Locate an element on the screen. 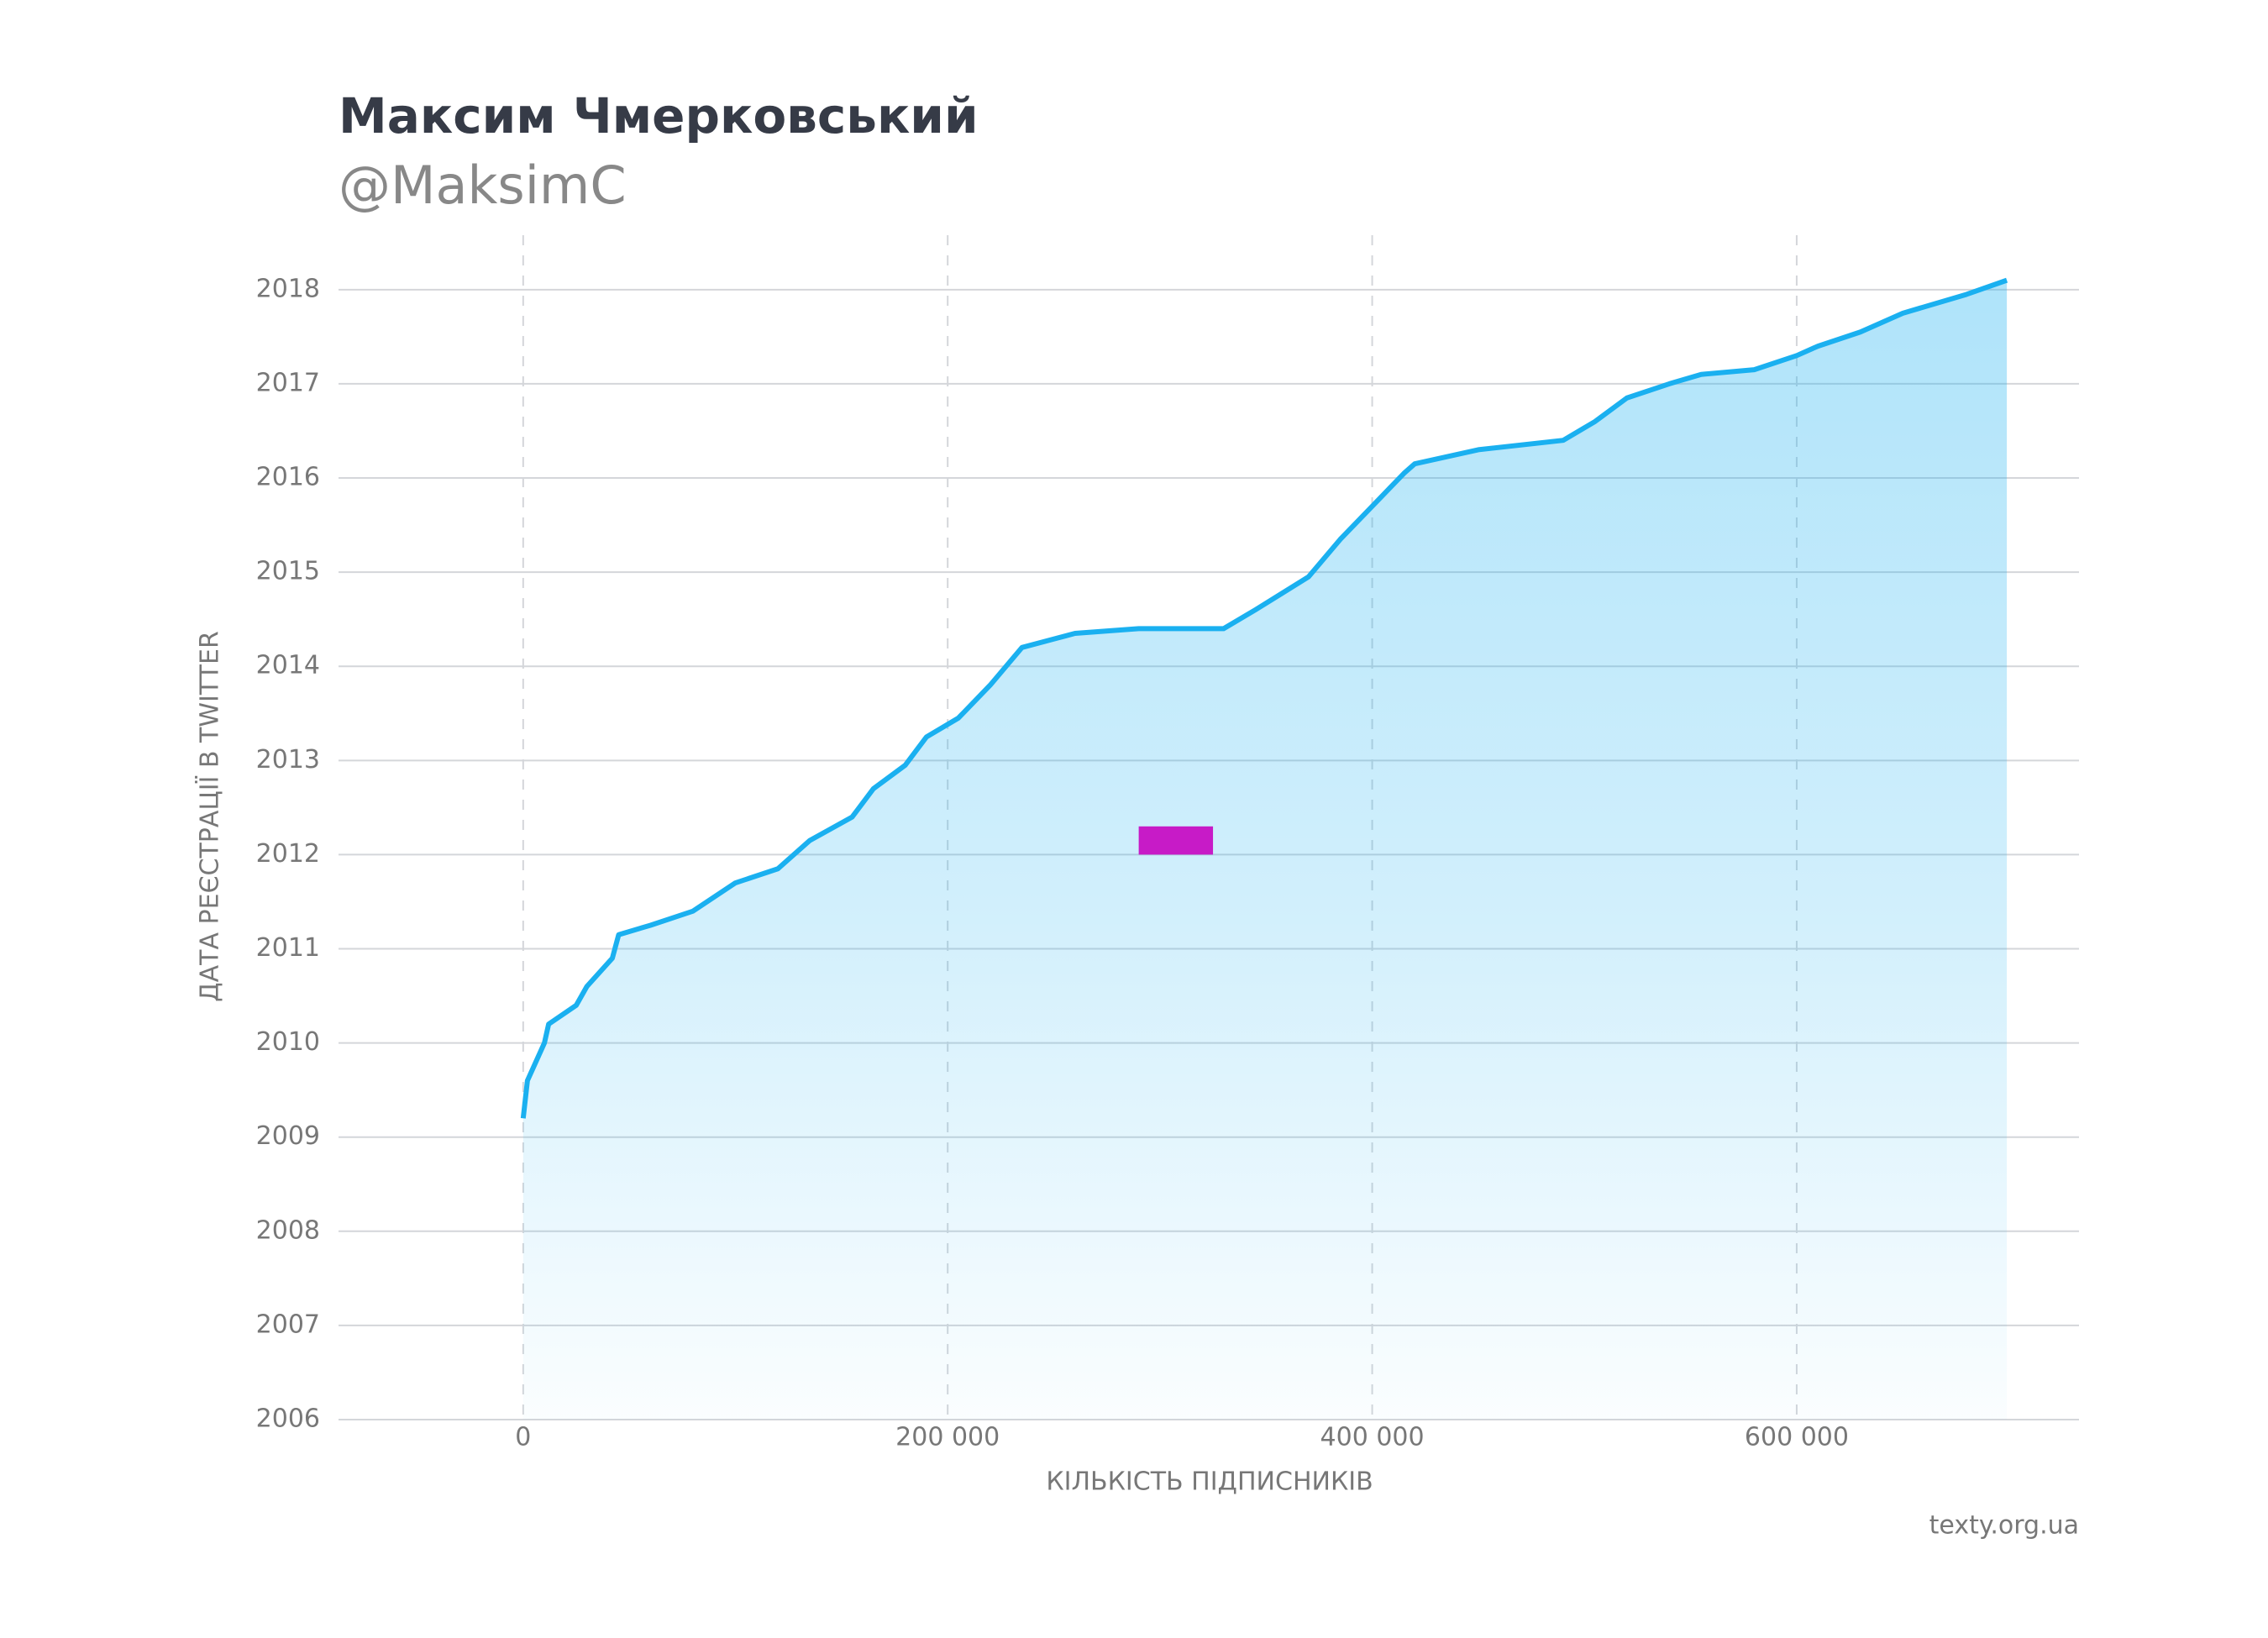 The image size is (2268, 1638). y-tick-label: 2017 is located at coordinates (288, 382).